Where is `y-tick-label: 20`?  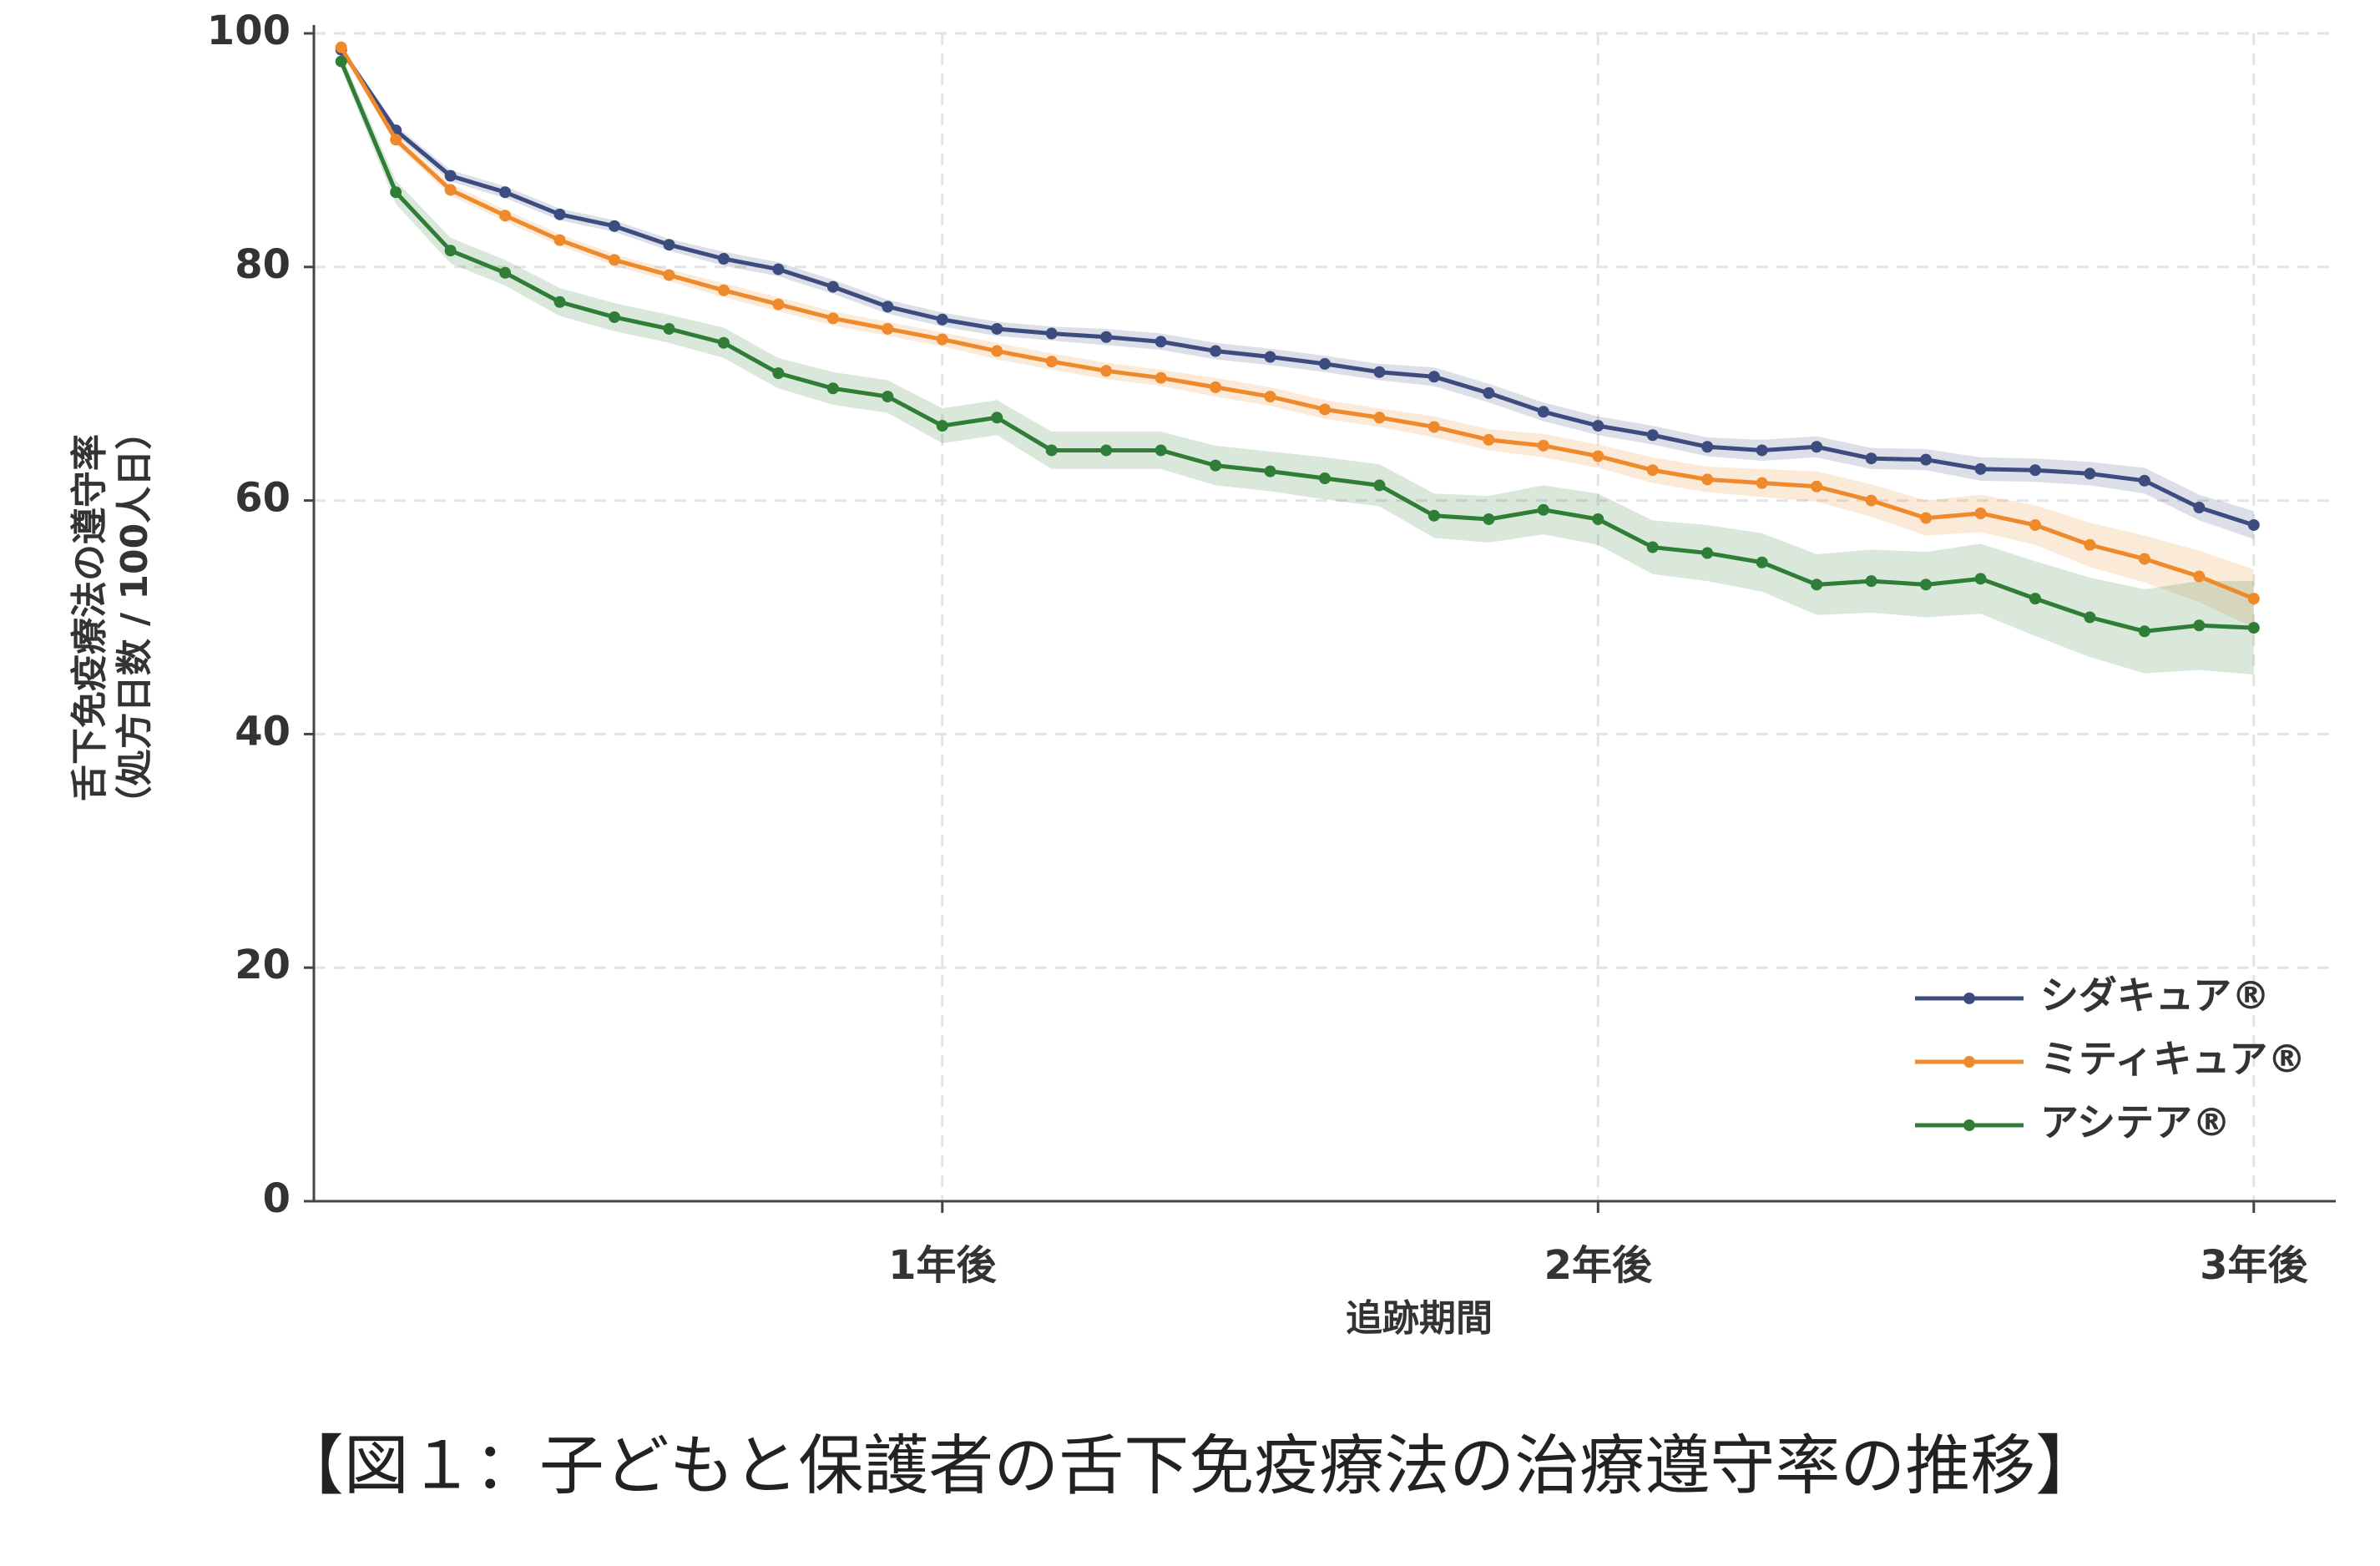
y-tick-label: 20 is located at coordinates (263, 965).